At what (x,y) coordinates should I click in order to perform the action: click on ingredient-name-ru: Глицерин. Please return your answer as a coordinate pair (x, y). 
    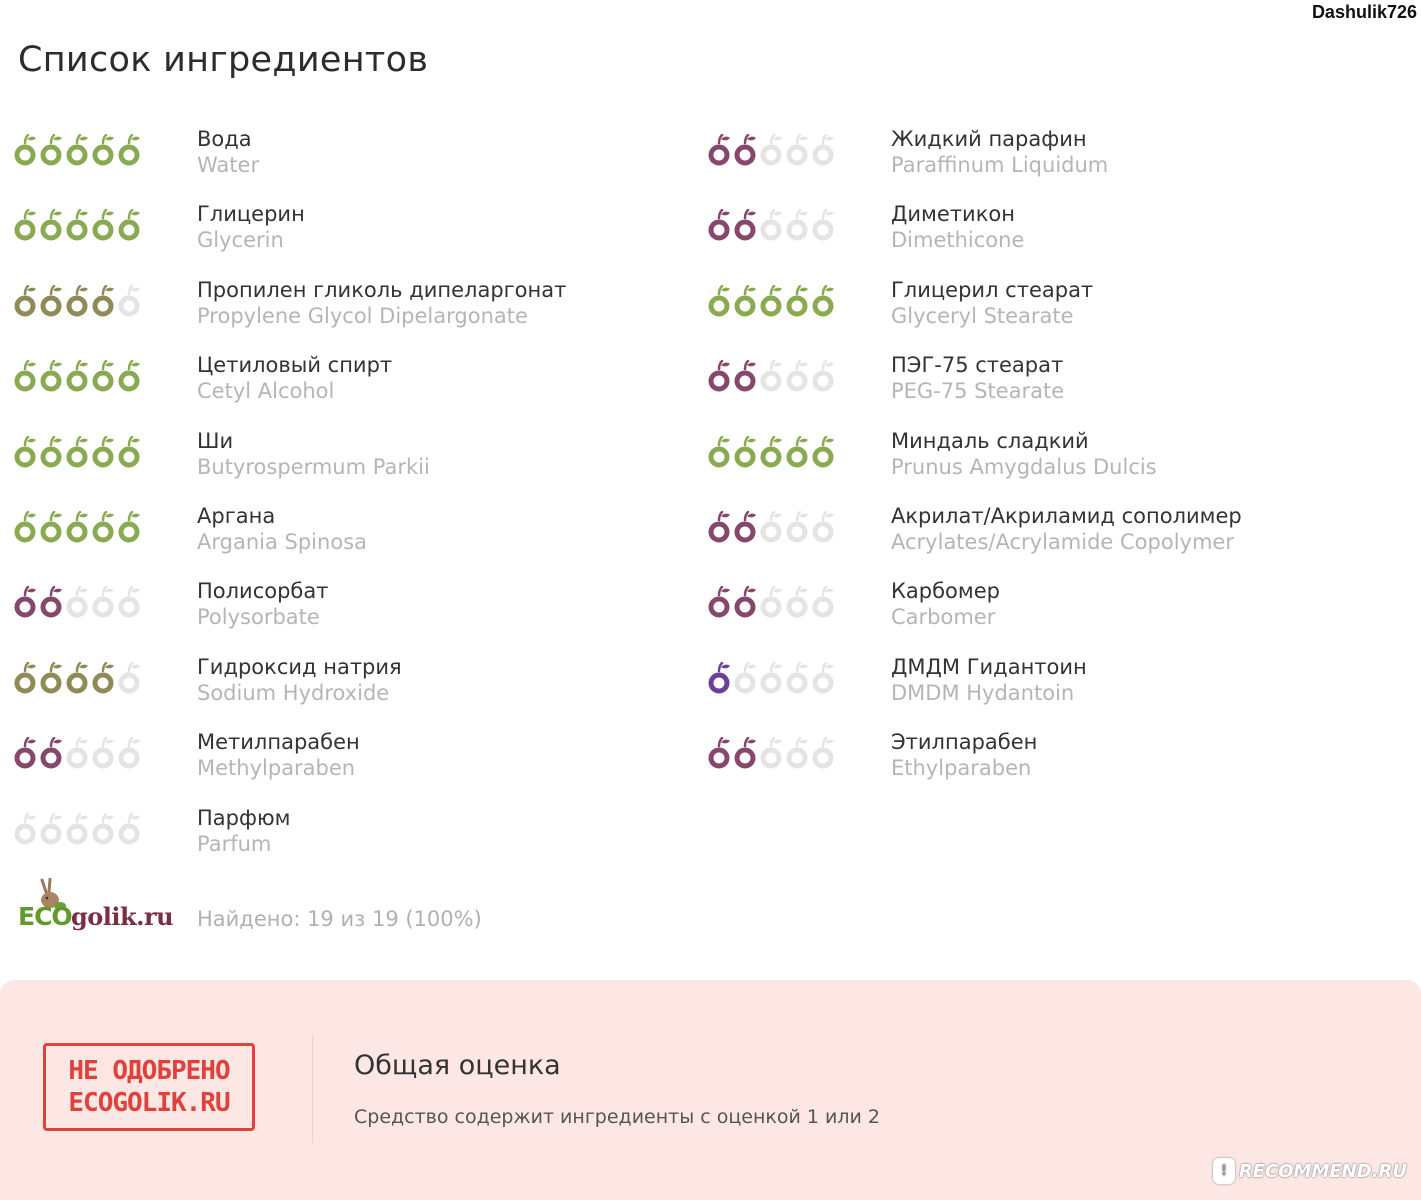
    Looking at the image, I should click on (251, 214).